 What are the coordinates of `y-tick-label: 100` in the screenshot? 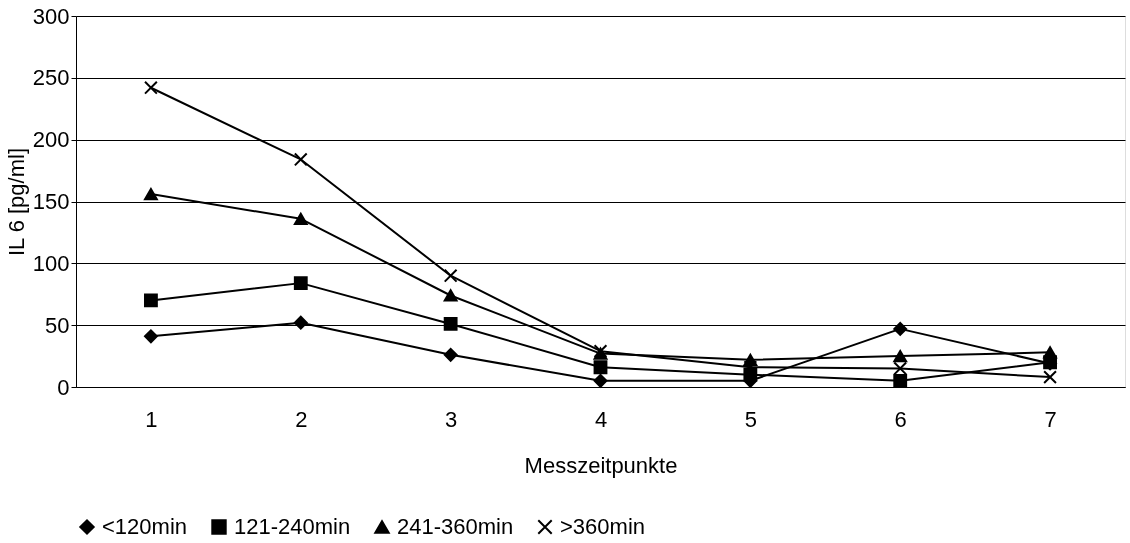 It's located at (51, 263).